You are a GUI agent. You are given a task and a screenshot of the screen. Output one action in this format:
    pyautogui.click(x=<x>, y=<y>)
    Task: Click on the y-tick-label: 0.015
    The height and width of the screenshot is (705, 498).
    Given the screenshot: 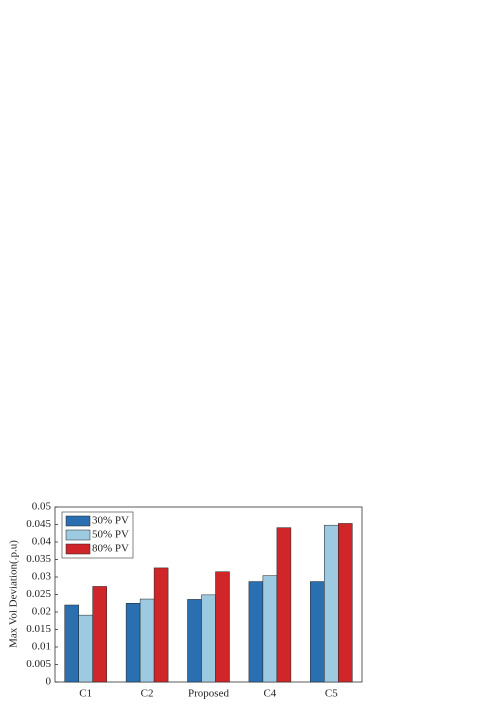 What is the action you would take?
    pyautogui.click(x=38, y=629)
    